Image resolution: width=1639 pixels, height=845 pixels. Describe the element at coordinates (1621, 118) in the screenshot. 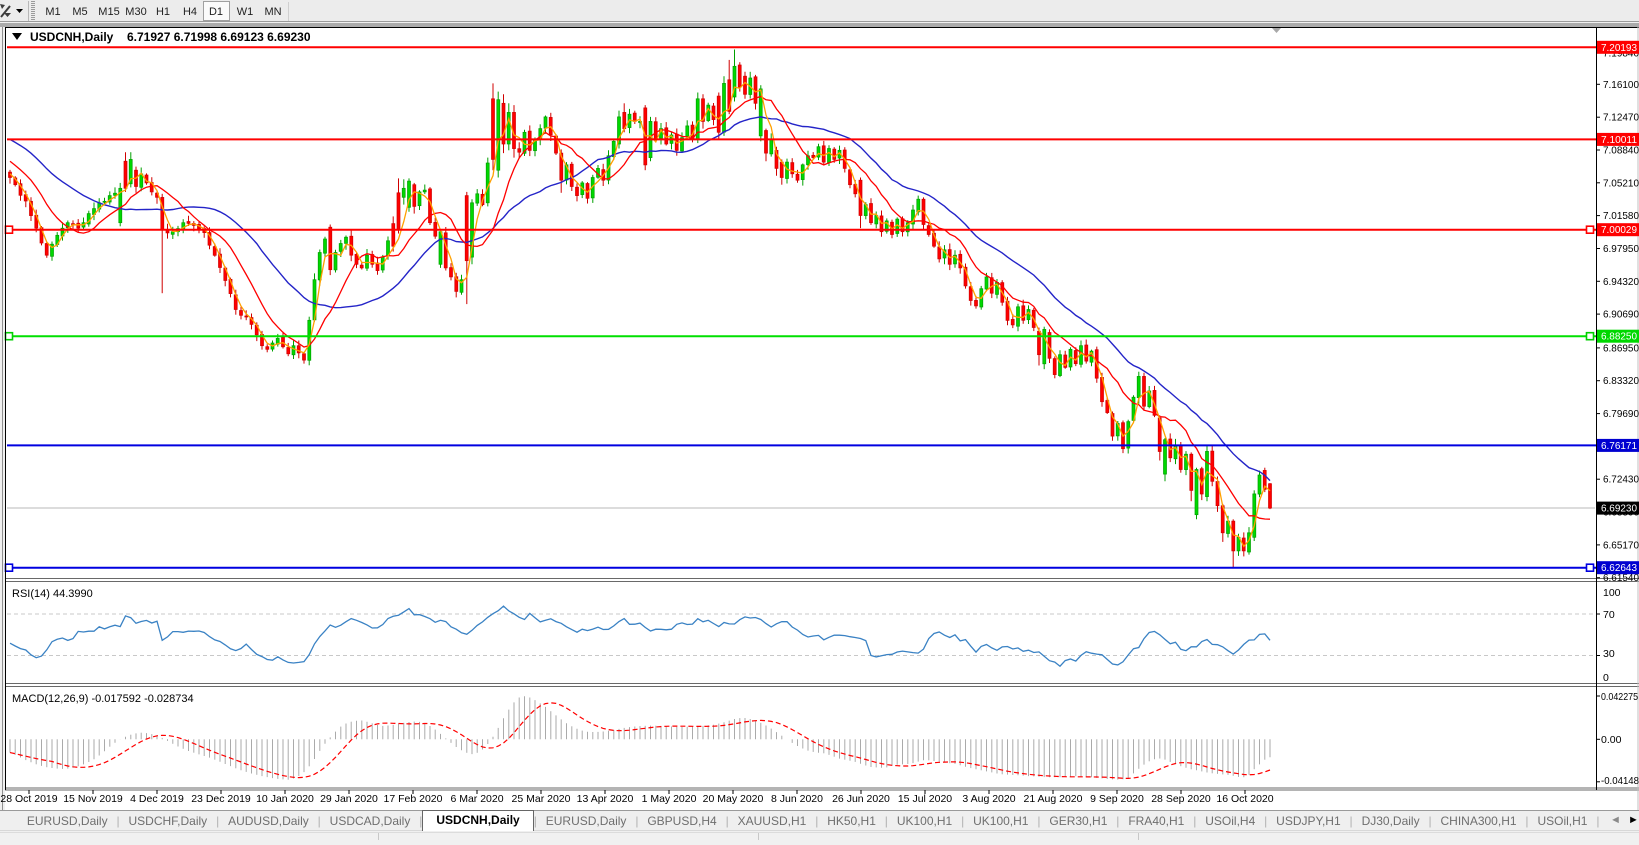

I see `svg-text: 7.12470` at that location.